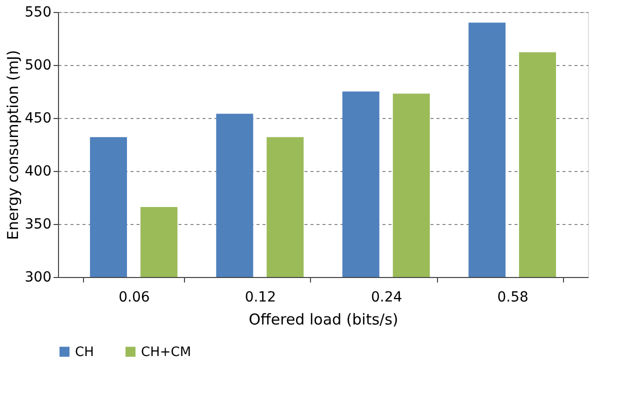 The image size is (630, 406). Describe the element at coordinates (13, 145) in the screenshot. I see `y-axis-title: Energy consumption (mJ)` at that location.